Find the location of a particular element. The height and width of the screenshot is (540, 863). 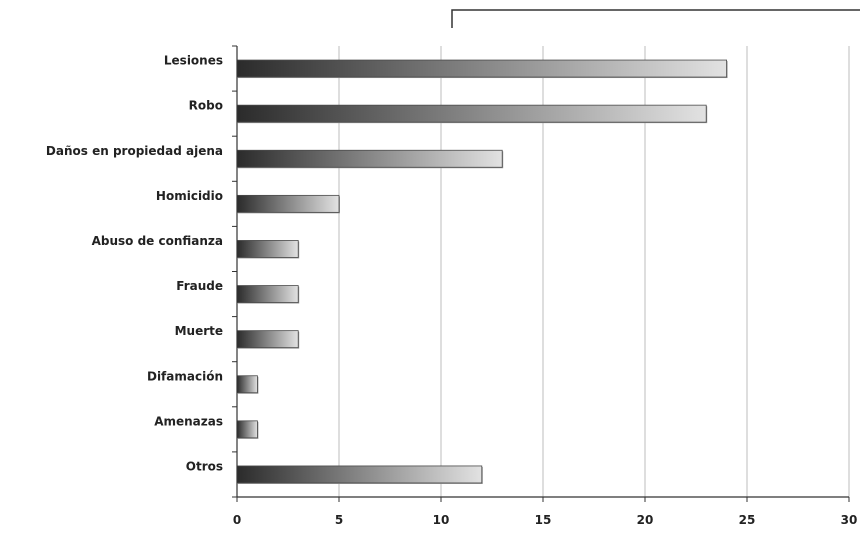

category-label: Lesiones is located at coordinates (193, 61).